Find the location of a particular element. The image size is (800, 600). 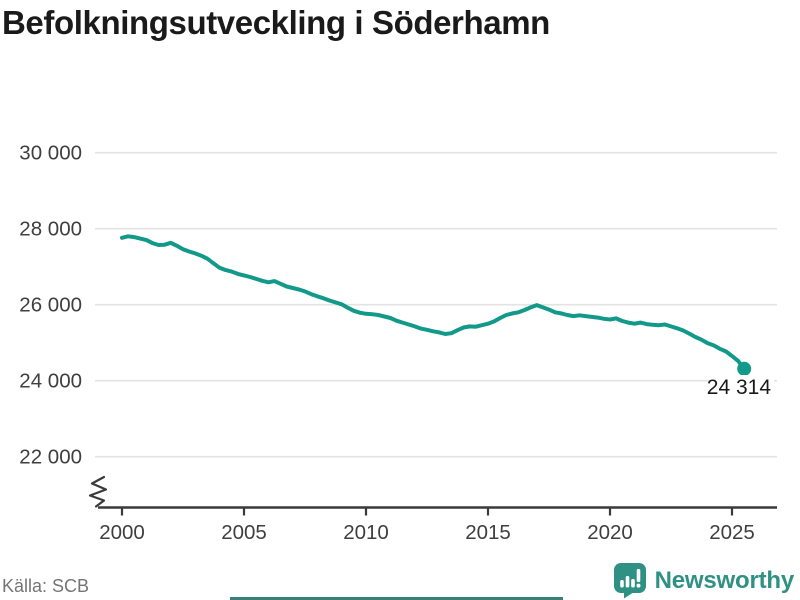

series-end-label: 24 314 is located at coordinates (739, 387).